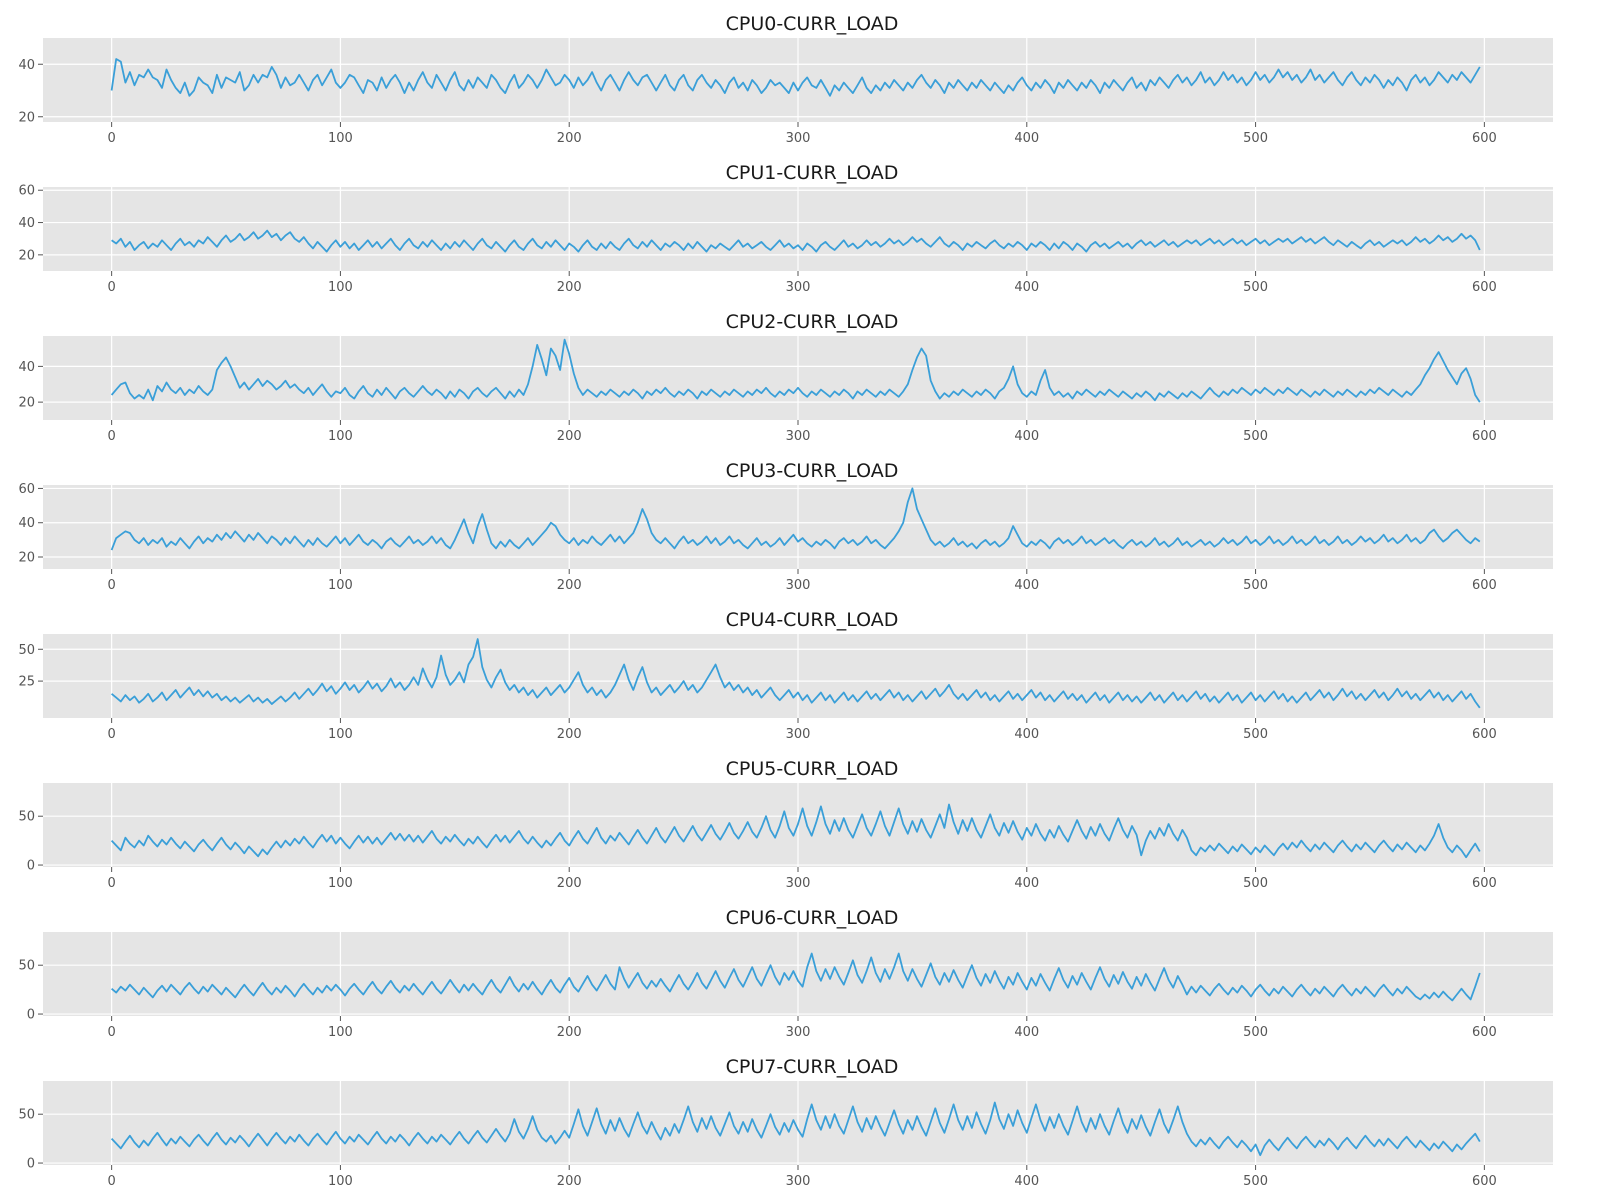 The height and width of the screenshot is (1204, 1600). I want to click on chart-panel-cpu4: CPU4-CURR_LOAD 0 100 200 300 400 500 600 25 50, so click(785, 675).